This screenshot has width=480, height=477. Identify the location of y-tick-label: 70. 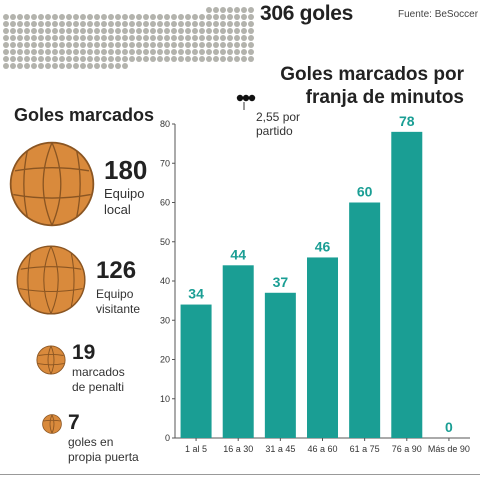
(165, 163).